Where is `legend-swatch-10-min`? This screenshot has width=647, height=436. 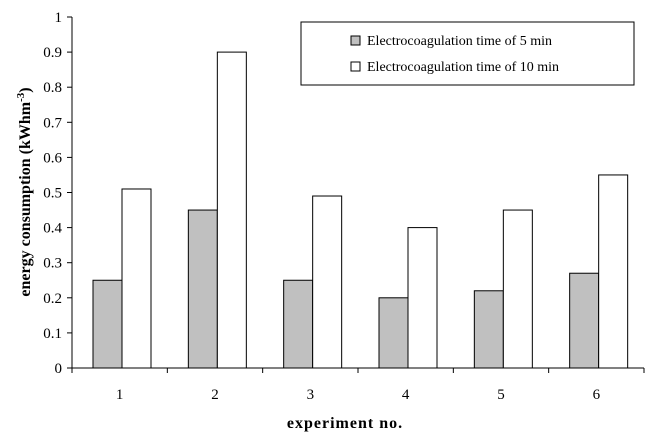 legend-swatch-10-min is located at coordinates (355, 66).